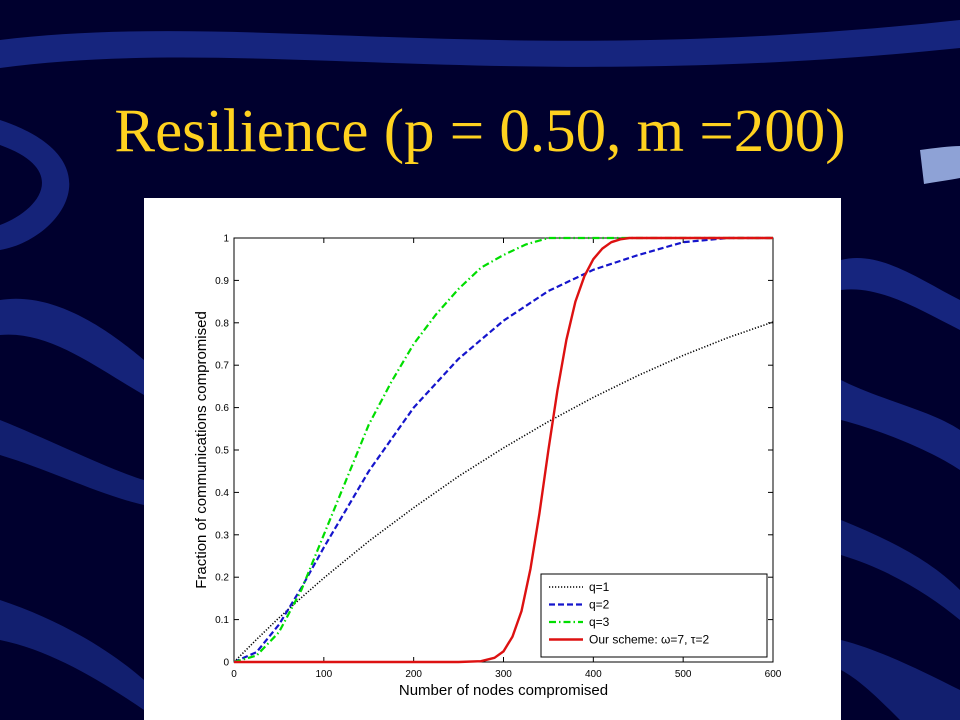 The height and width of the screenshot is (720, 960). What do you see at coordinates (683, 674) in the screenshot?
I see `x-tick-label: 500` at bounding box center [683, 674].